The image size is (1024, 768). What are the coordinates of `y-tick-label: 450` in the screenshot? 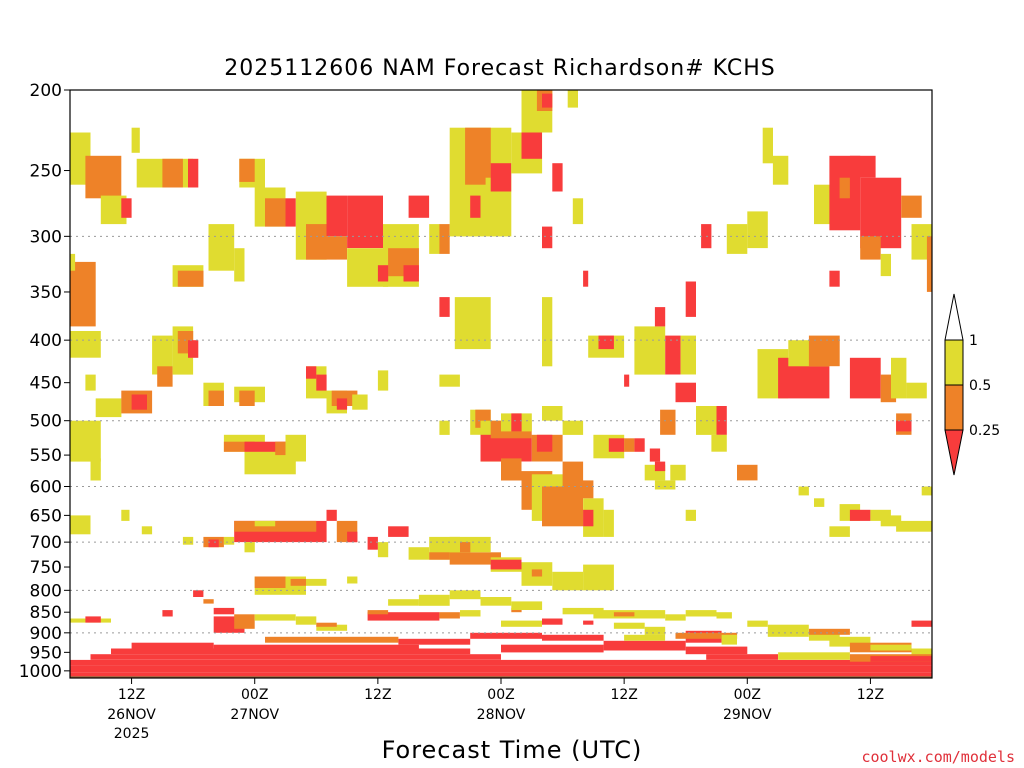 It's located at (46, 384).